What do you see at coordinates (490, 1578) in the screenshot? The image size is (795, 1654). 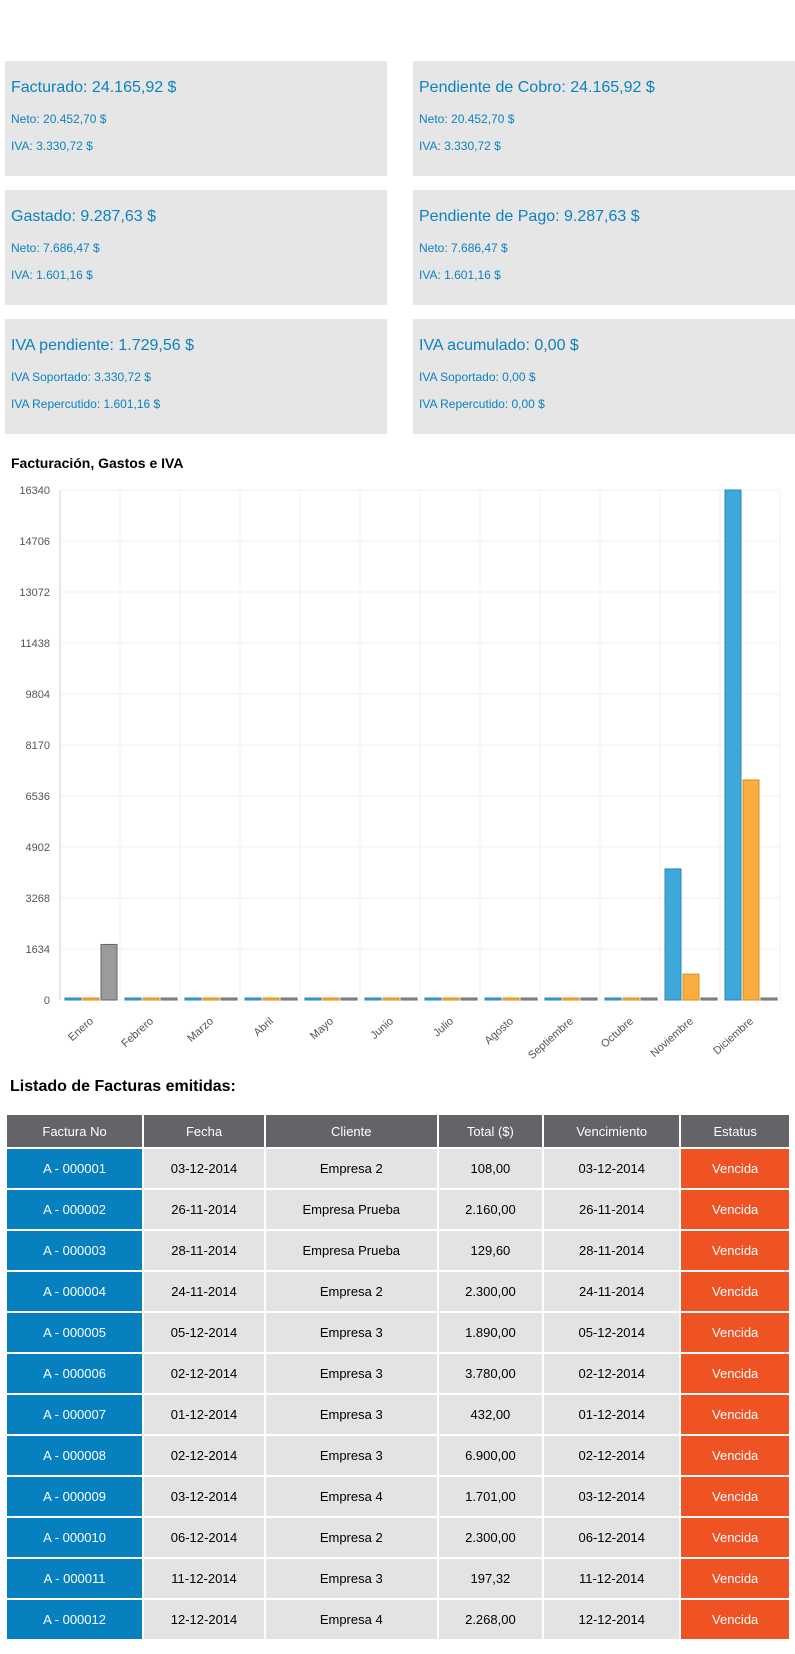 I see `invoice-total: 197,32` at bounding box center [490, 1578].